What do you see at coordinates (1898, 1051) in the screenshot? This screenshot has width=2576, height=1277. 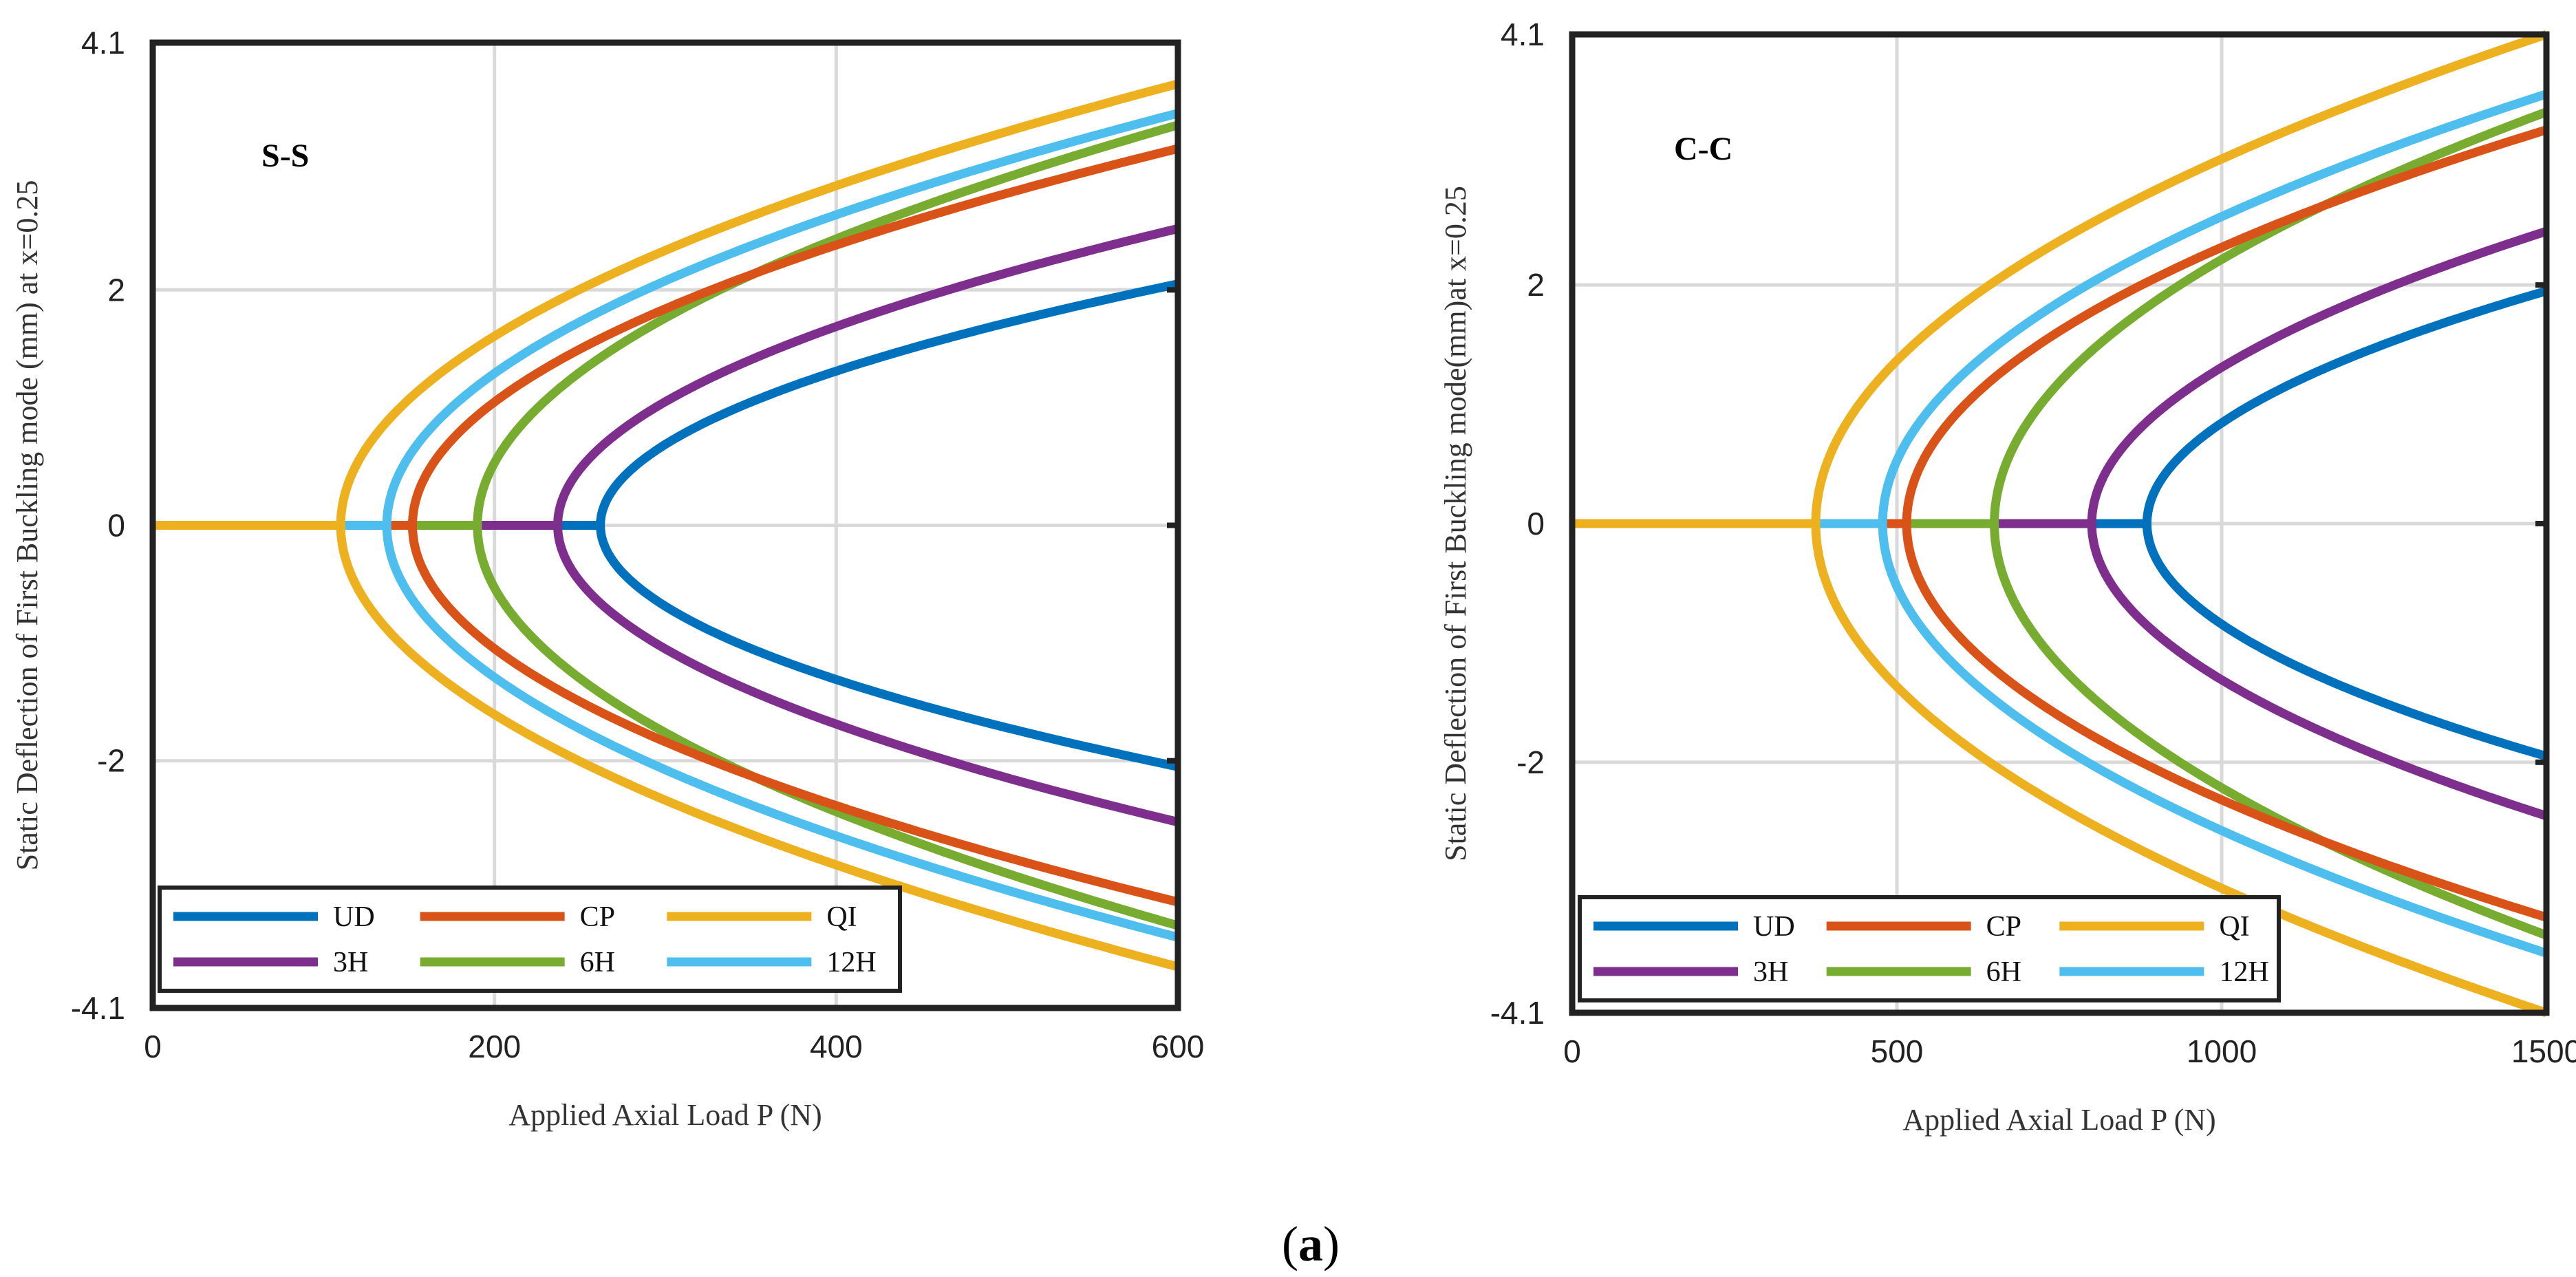 I see `x-tick-label: 500` at bounding box center [1898, 1051].